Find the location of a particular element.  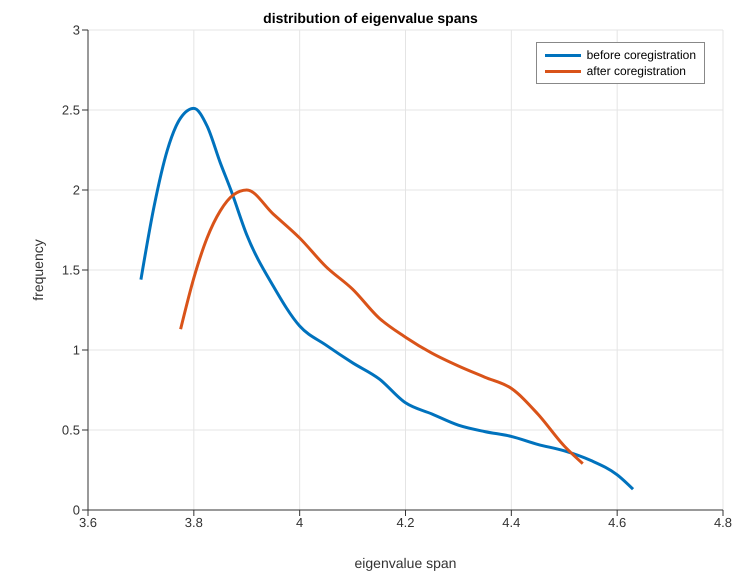

y-tick-label: 2 is located at coordinates (76, 190).